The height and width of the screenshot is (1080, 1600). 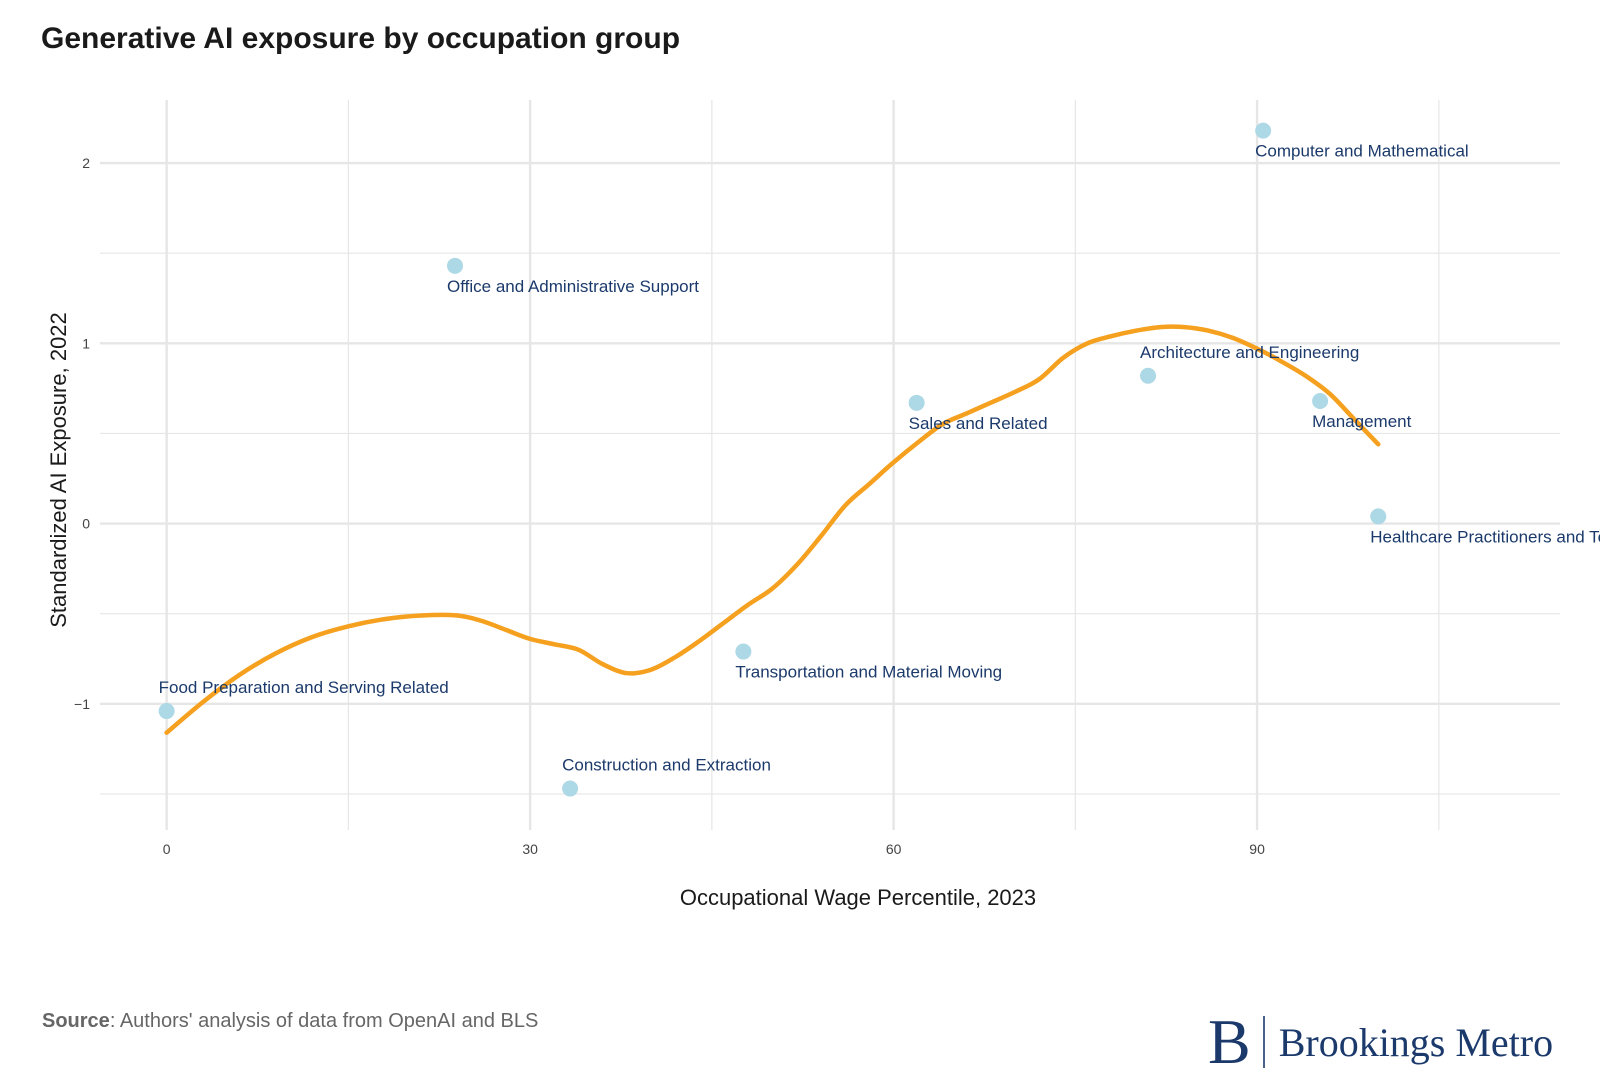 What do you see at coordinates (1249, 352) in the screenshot?
I see `point-label: Architecture and Engineering` at bounding box center [1249, 352].